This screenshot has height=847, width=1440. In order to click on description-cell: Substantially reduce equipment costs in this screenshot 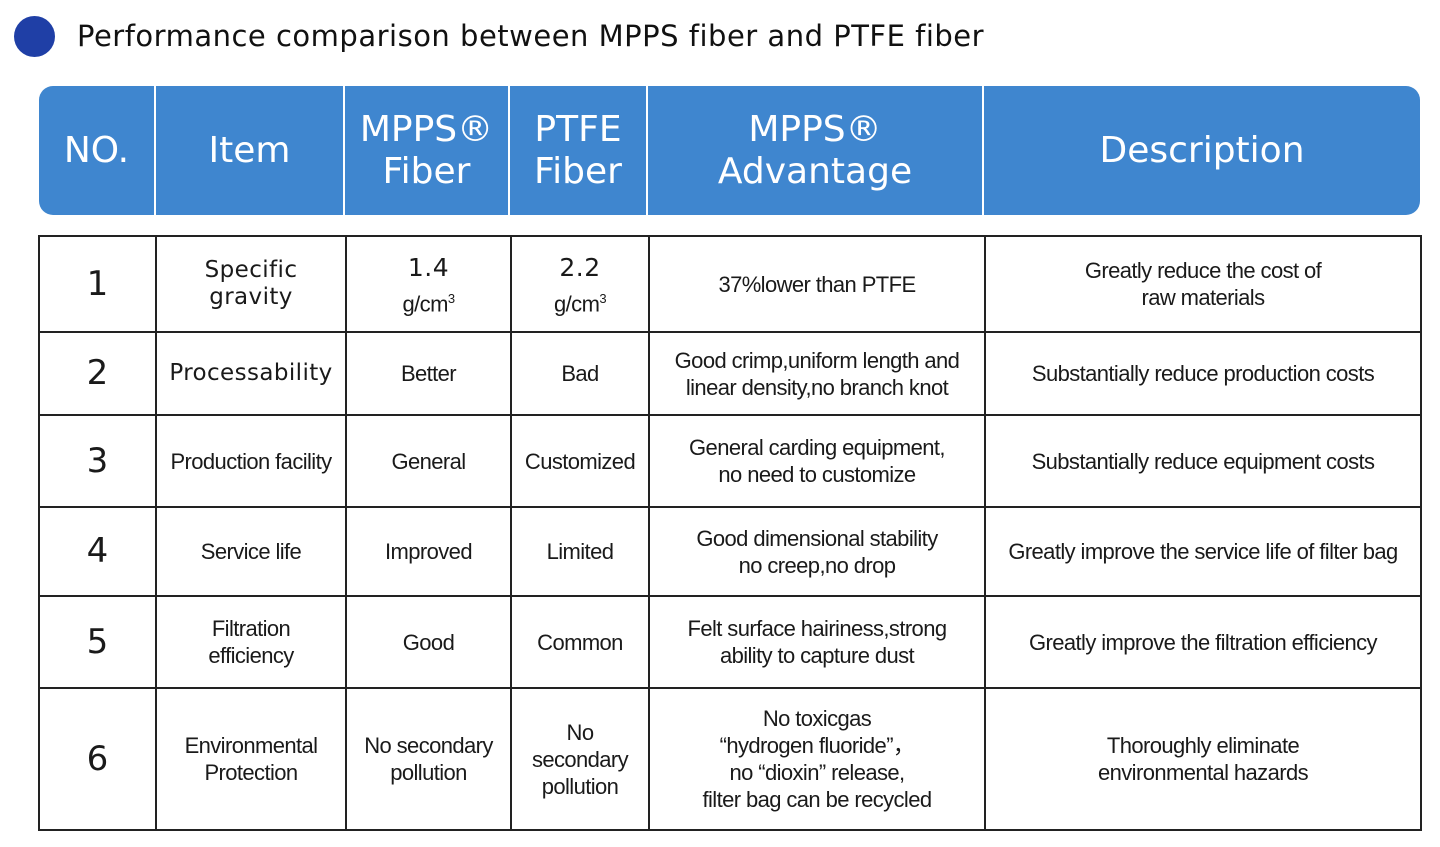, I will do `click(1203, 461)`.